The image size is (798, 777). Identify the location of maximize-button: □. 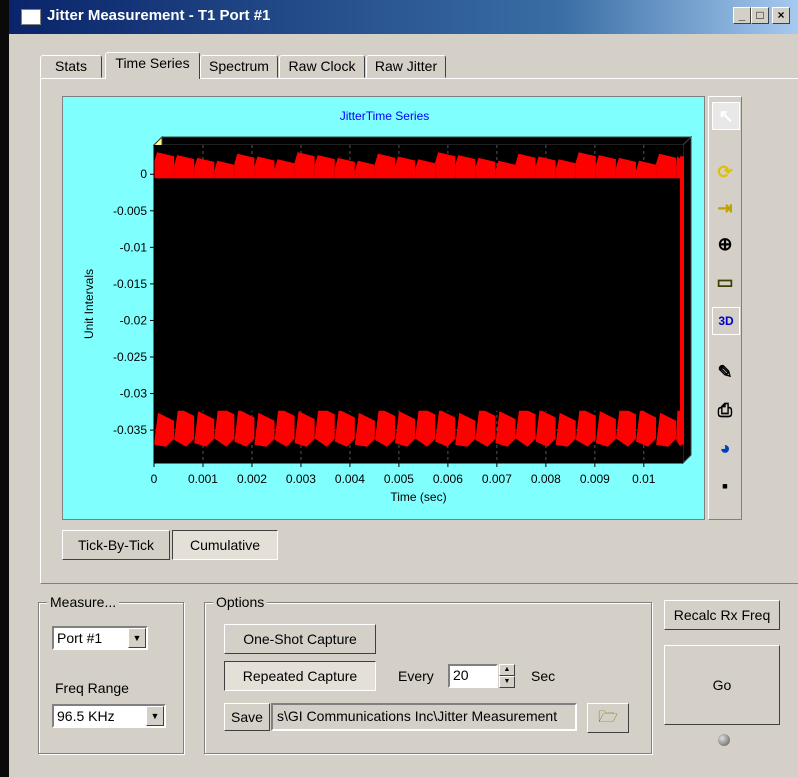
(760, 15).